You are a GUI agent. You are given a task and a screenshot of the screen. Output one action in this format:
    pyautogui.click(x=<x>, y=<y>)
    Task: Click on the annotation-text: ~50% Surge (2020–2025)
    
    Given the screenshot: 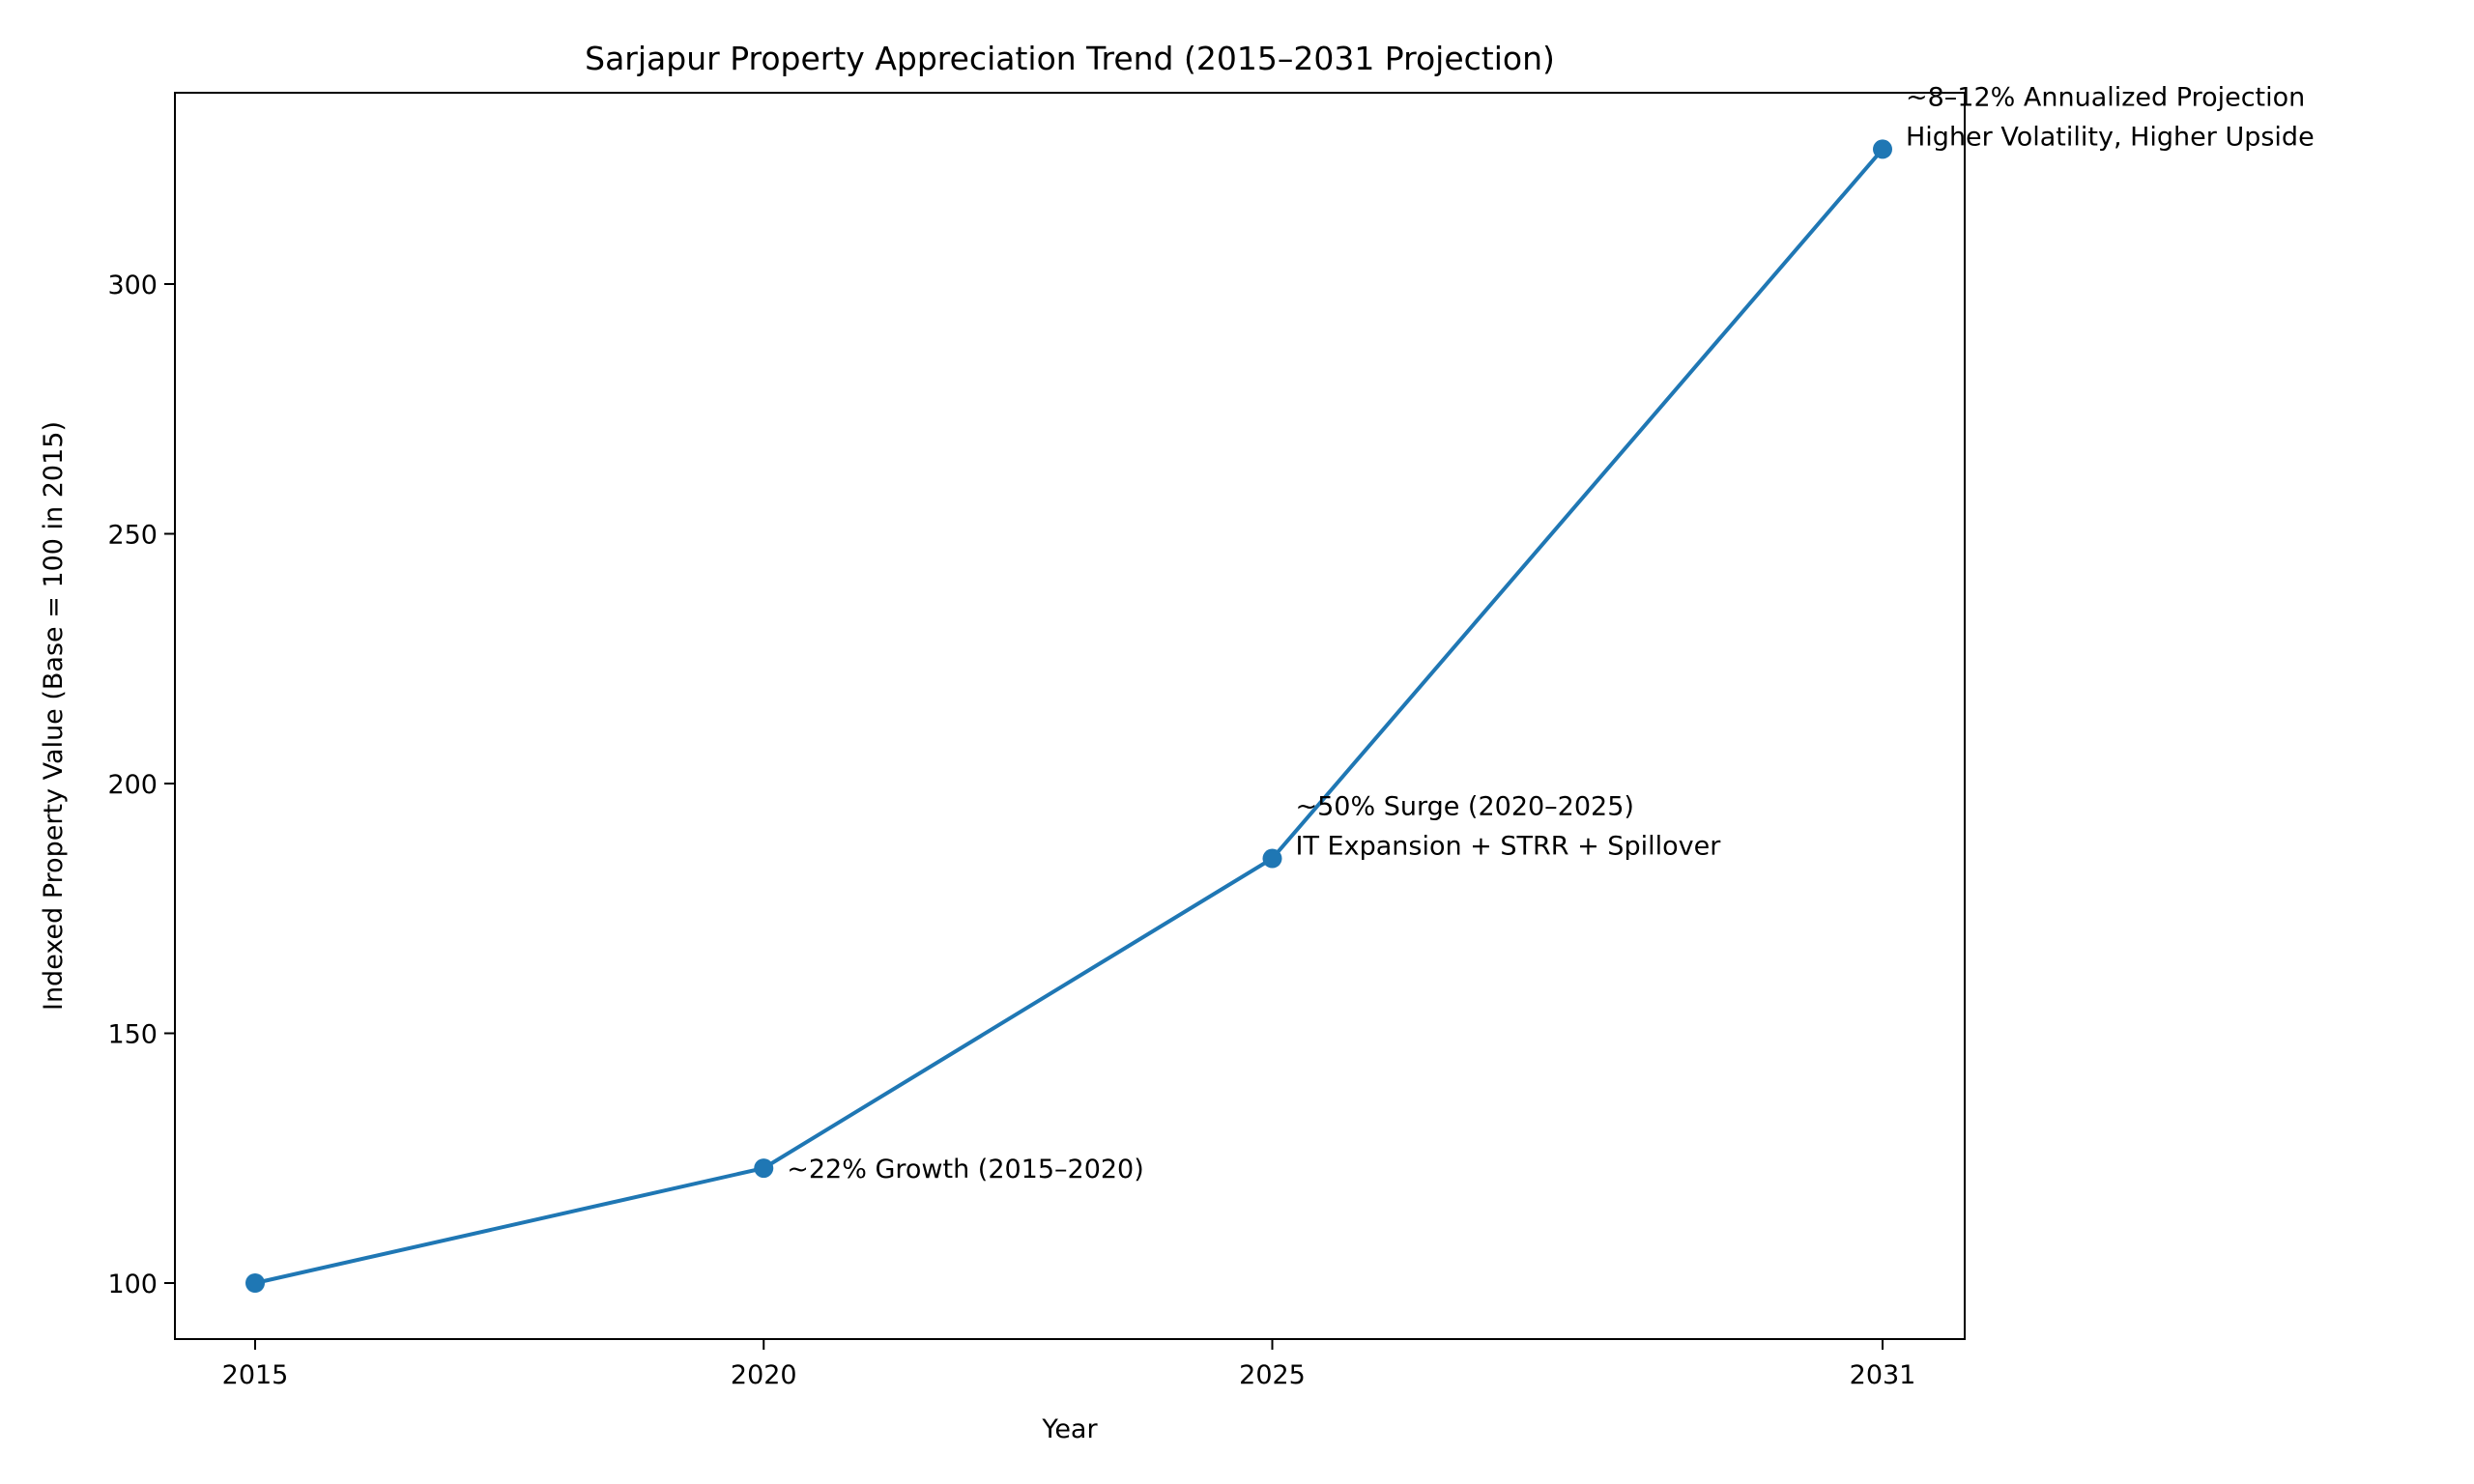 What is the action you would take?
    pyautogui.click(x=1465, y=807)
    